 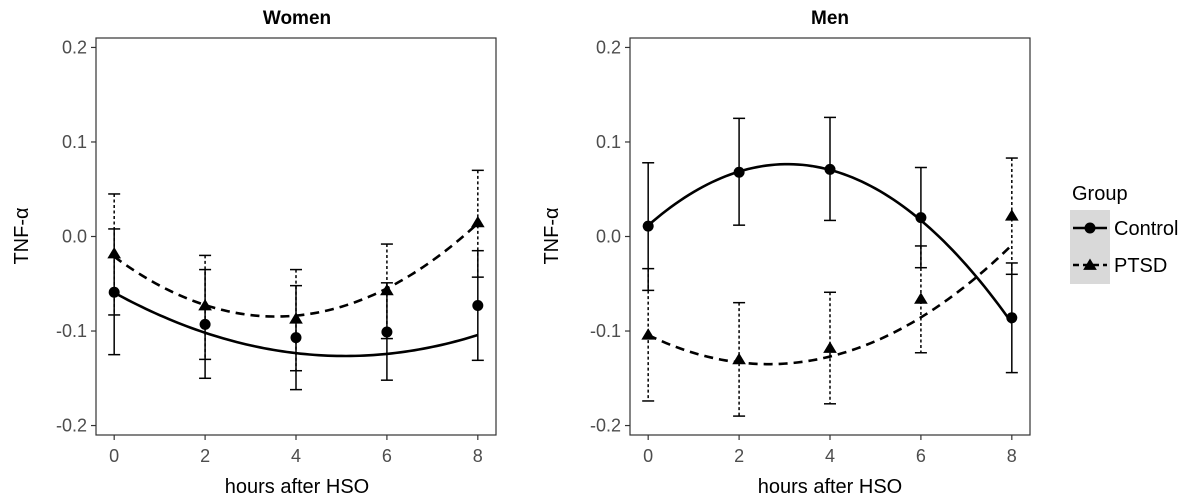 What do you see at coordinates (1090, 264) in the screenshot?
I see `legend-key-ptsd` at bounding box center [1090, 264].